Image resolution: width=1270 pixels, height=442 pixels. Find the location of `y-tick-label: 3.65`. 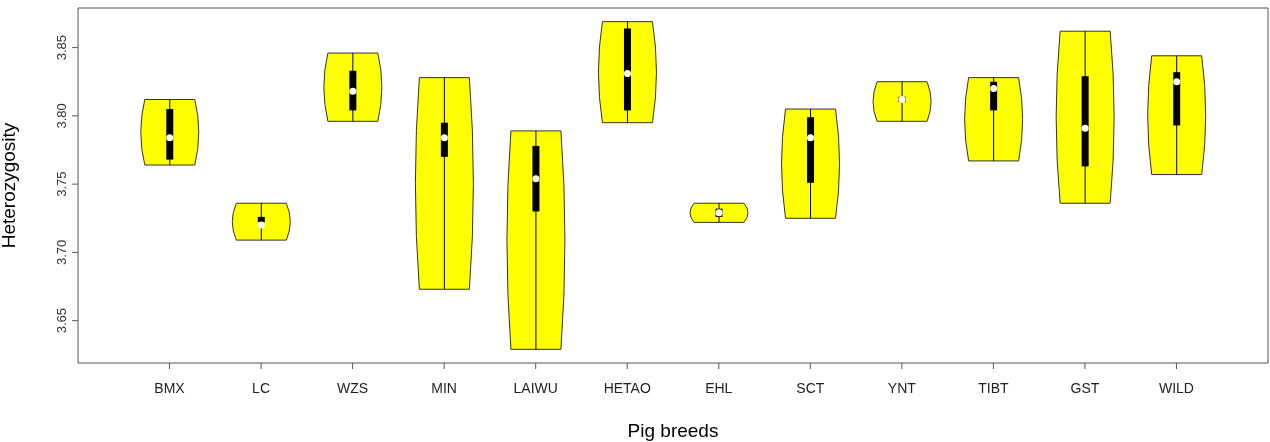

y-tick-label: 3.65 is located at coordinates (61, 321).